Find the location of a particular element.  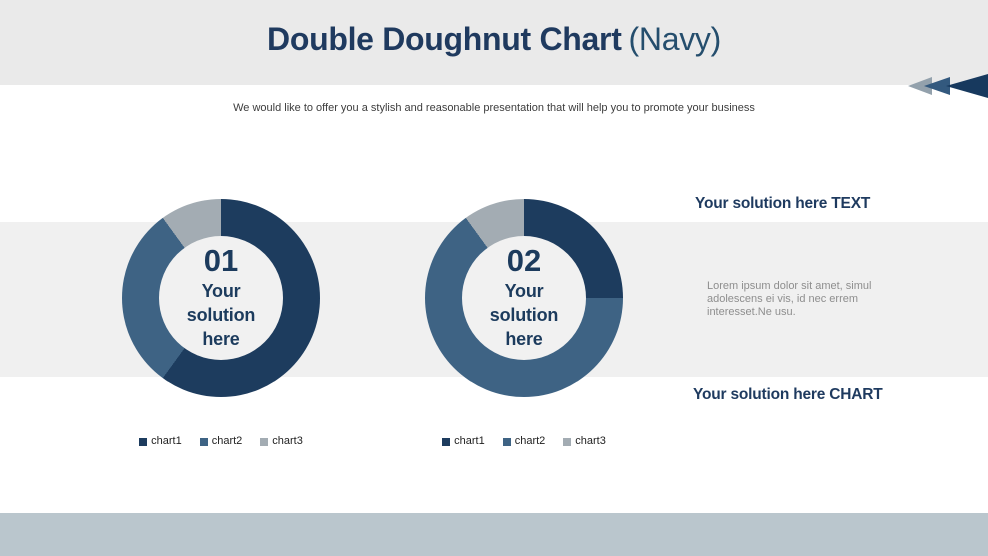

right-text-heading: Your solution here TEXT is located at coordinates (783, 203).